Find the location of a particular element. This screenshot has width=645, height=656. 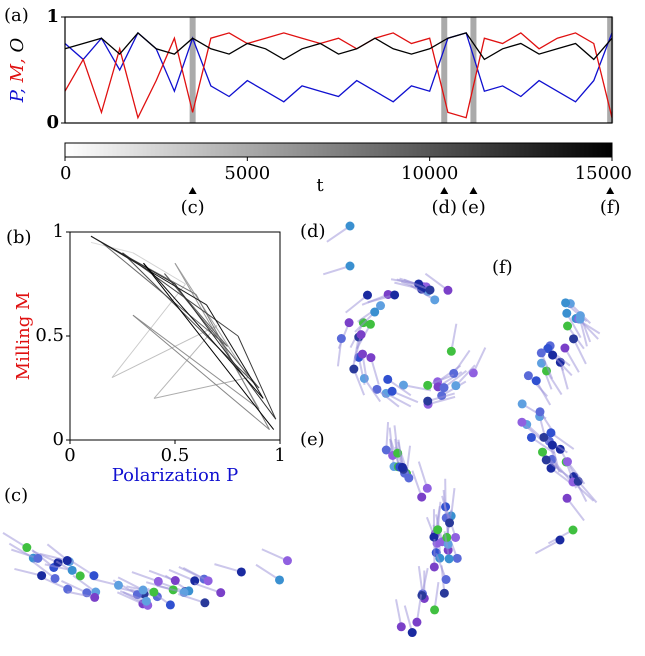

panel-label: (a) is located at coordinates (16, 15).